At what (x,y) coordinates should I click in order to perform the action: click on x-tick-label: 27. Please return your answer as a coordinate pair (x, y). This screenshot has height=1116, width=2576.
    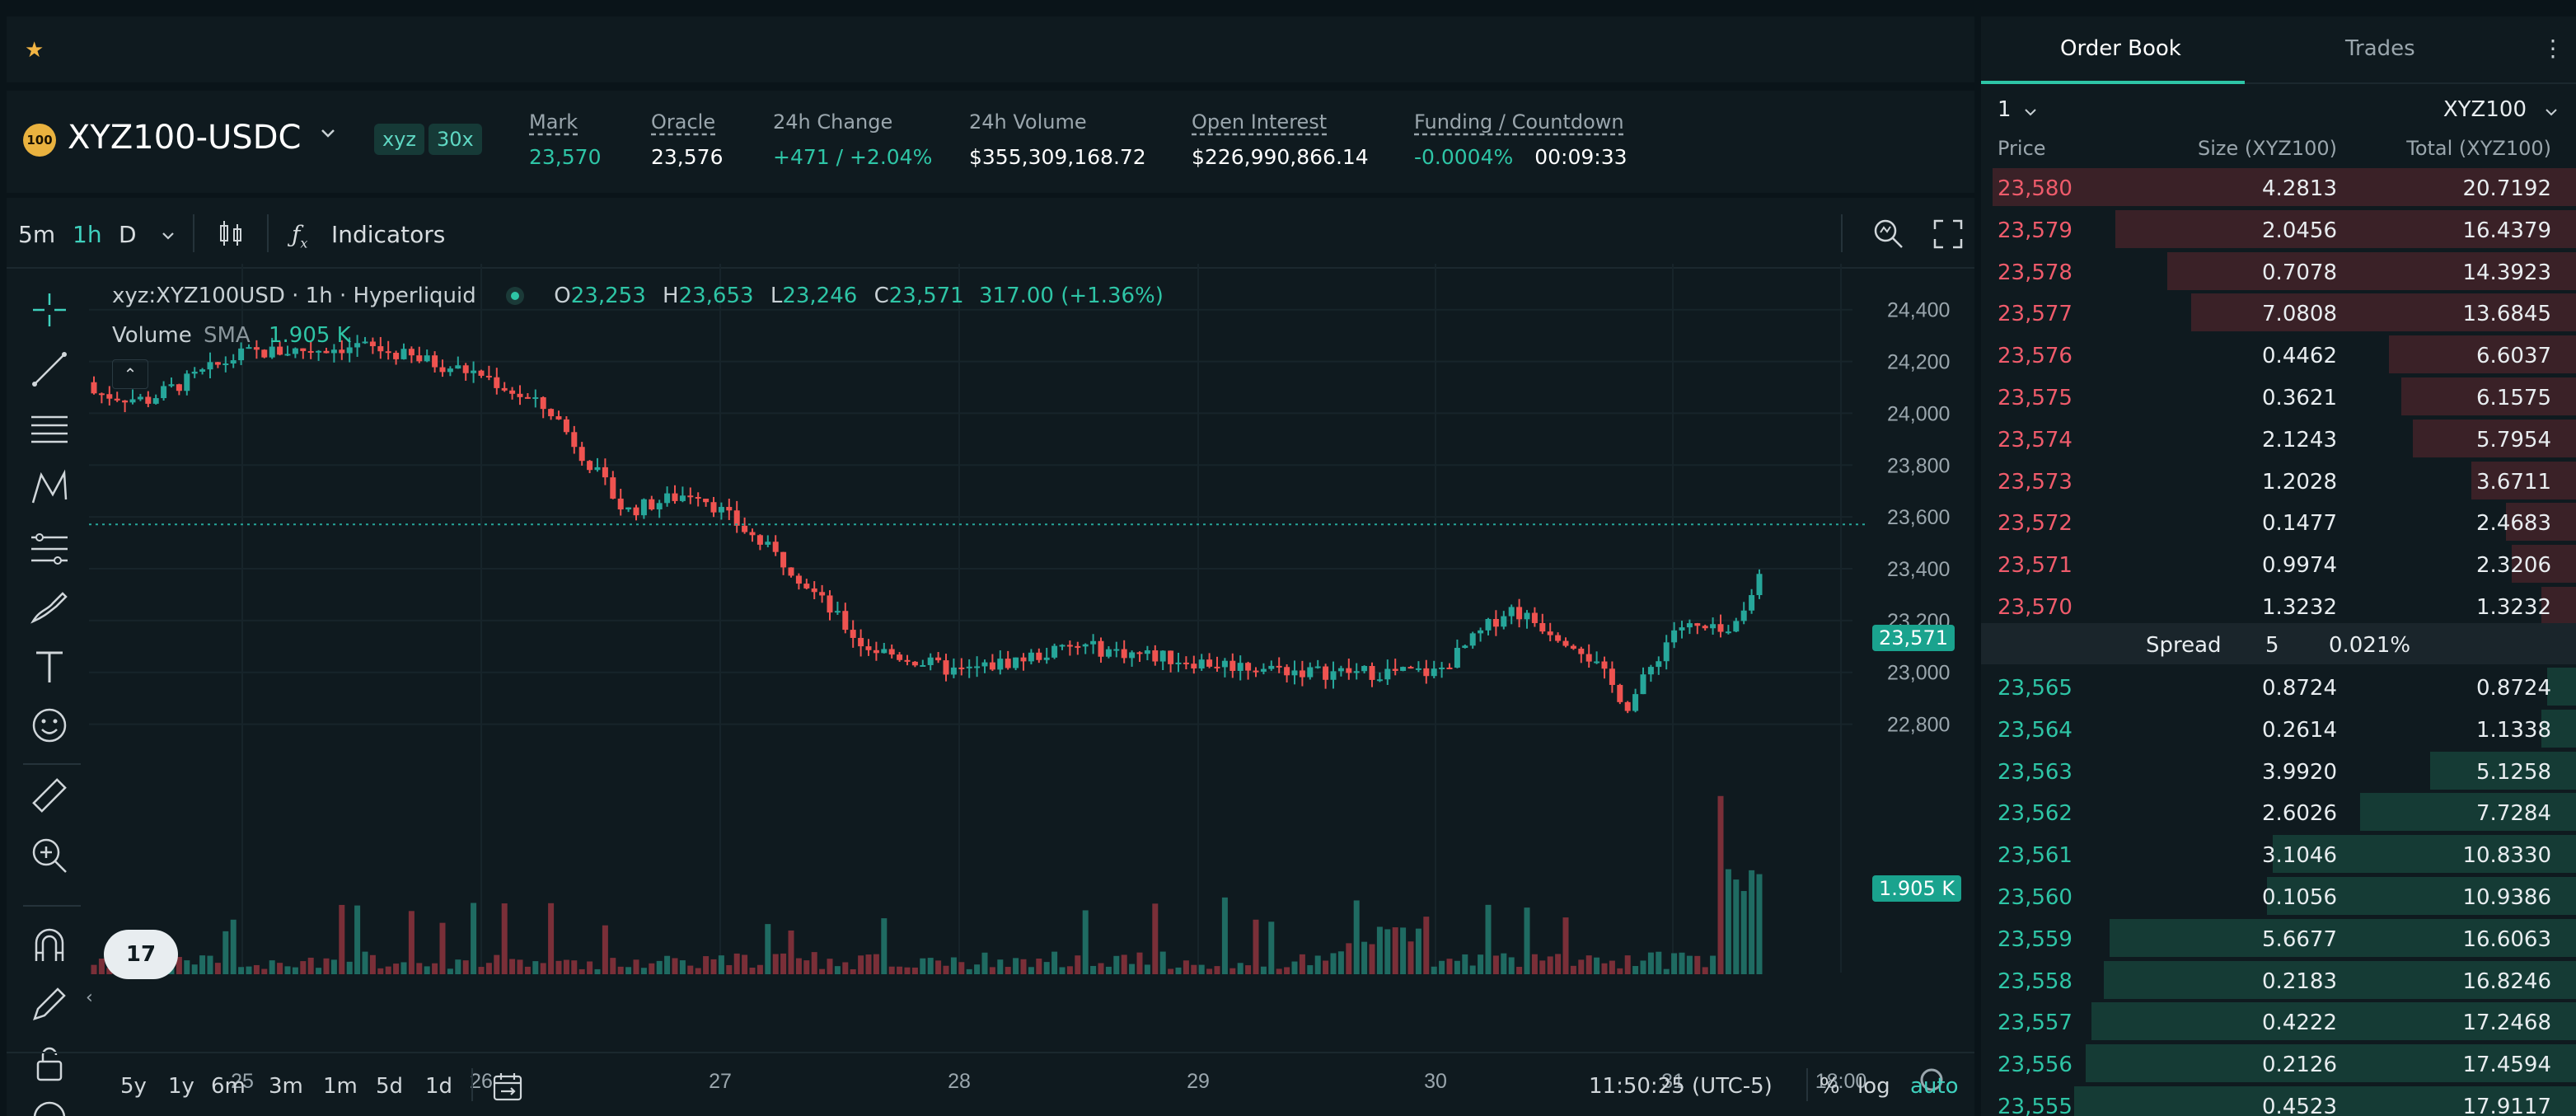
    Looking at the image, I should click on (720, 1081).